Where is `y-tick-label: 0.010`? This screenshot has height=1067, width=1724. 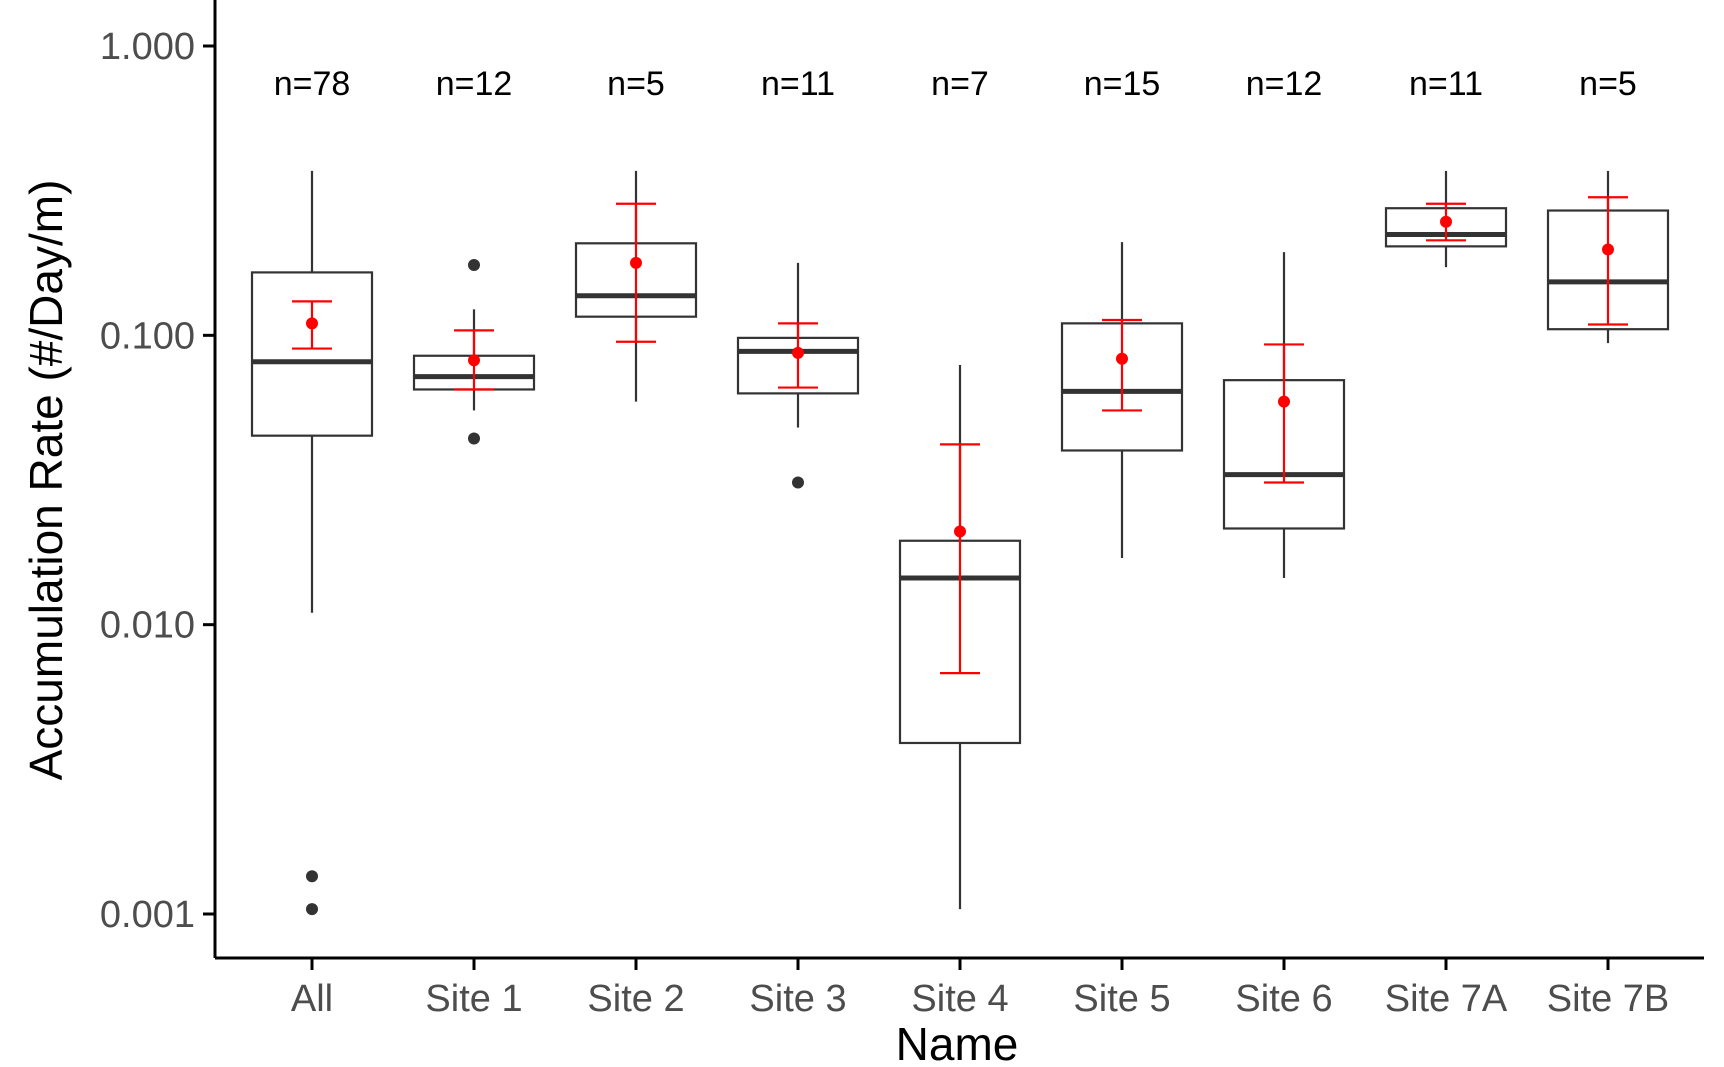 y-tick-label: 0.010 is located at coordinates (147, 626).